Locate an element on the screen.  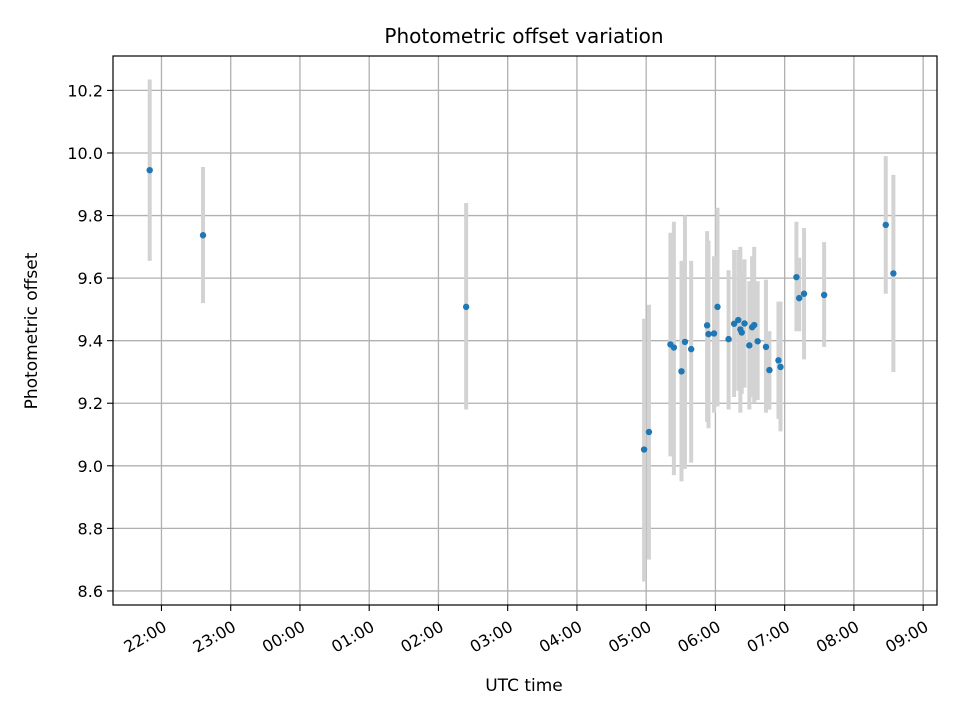
y-tick-label: 8.8 is located at coordinates (90, 528).